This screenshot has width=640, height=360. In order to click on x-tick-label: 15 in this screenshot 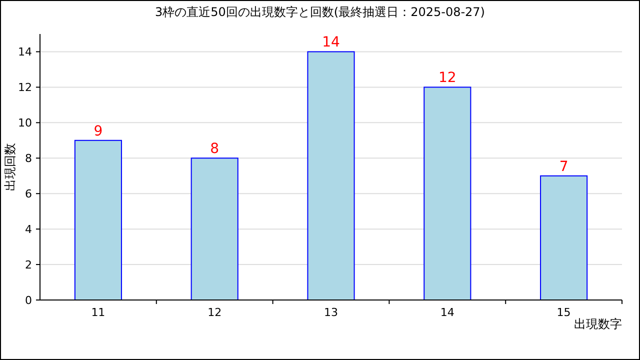, I will do `click(563, 312)`.